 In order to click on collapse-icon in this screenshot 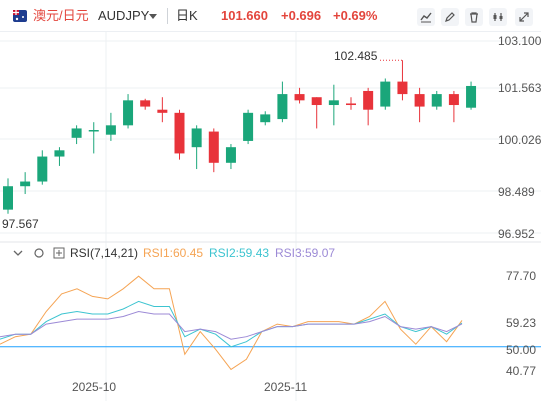, I will do `click(18, 253)`.